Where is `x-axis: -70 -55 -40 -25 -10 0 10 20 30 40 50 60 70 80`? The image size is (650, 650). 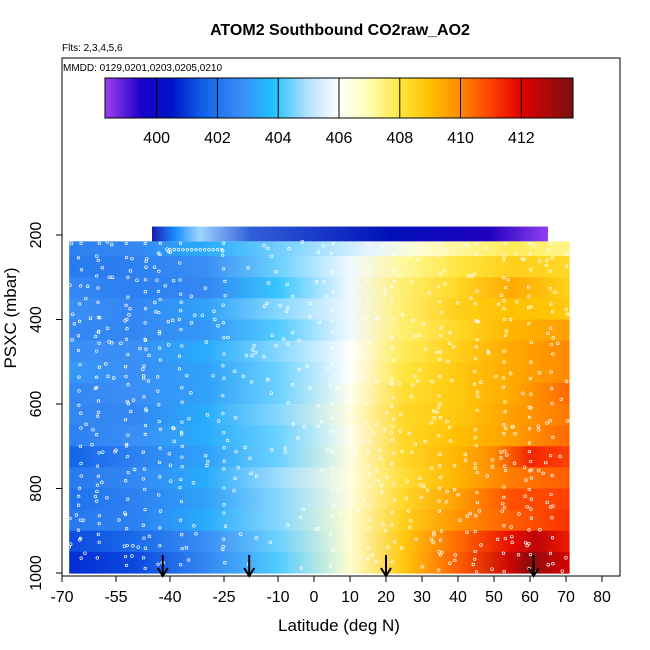 x-axis: -70 -55 -40 -25 -10 0 10 20 30 40 50 60 70 80 is located at coordinates (330, 591).